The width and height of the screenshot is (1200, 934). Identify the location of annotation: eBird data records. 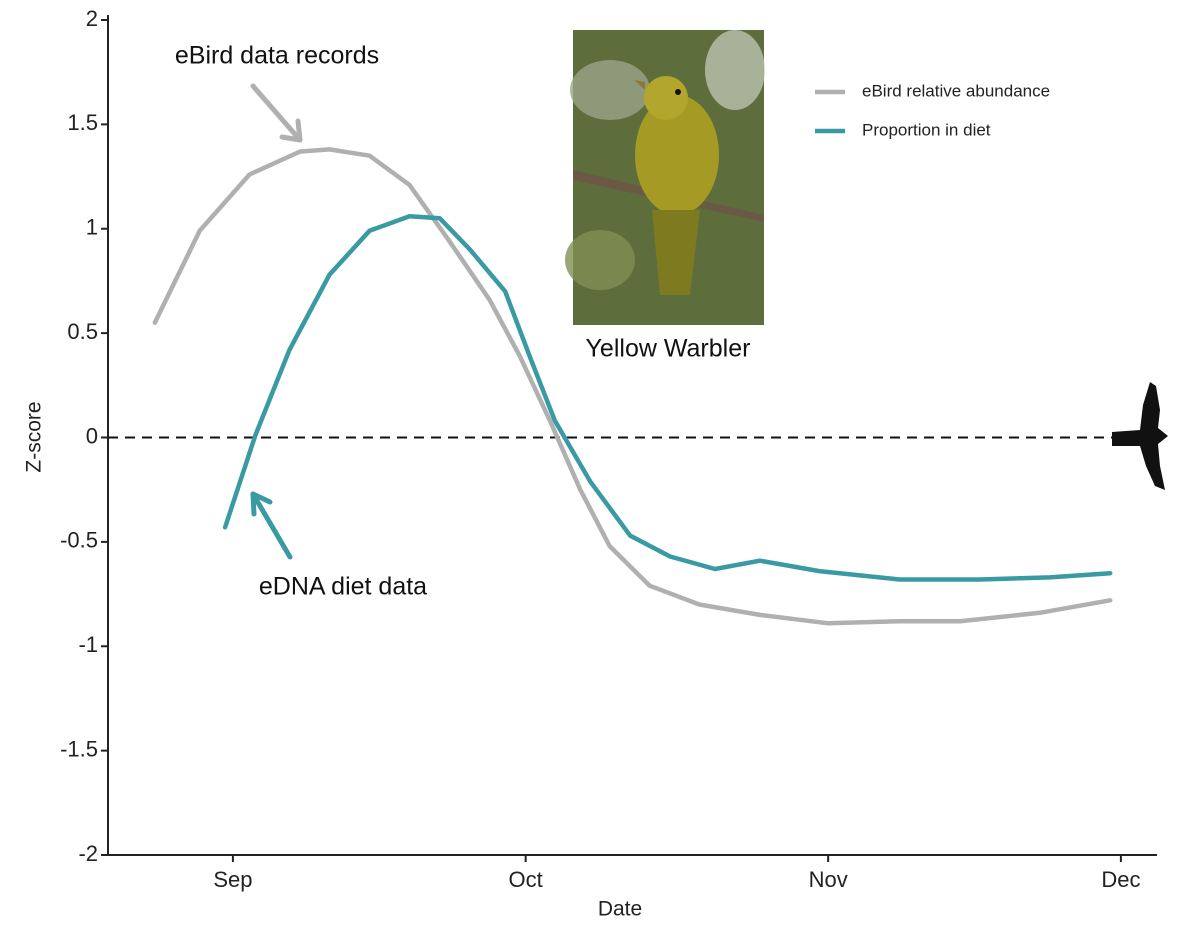
(277, 56).